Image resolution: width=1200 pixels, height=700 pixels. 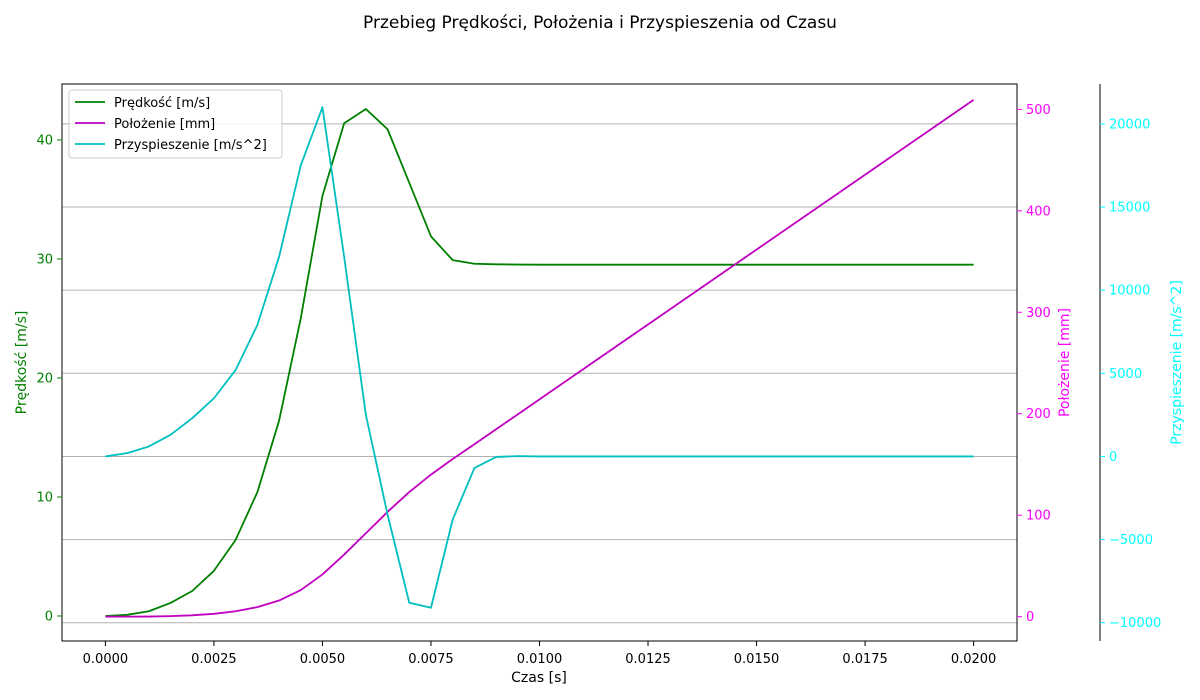 I want to click on y-tick-label-position: 100, so click(x=1038, y=516).